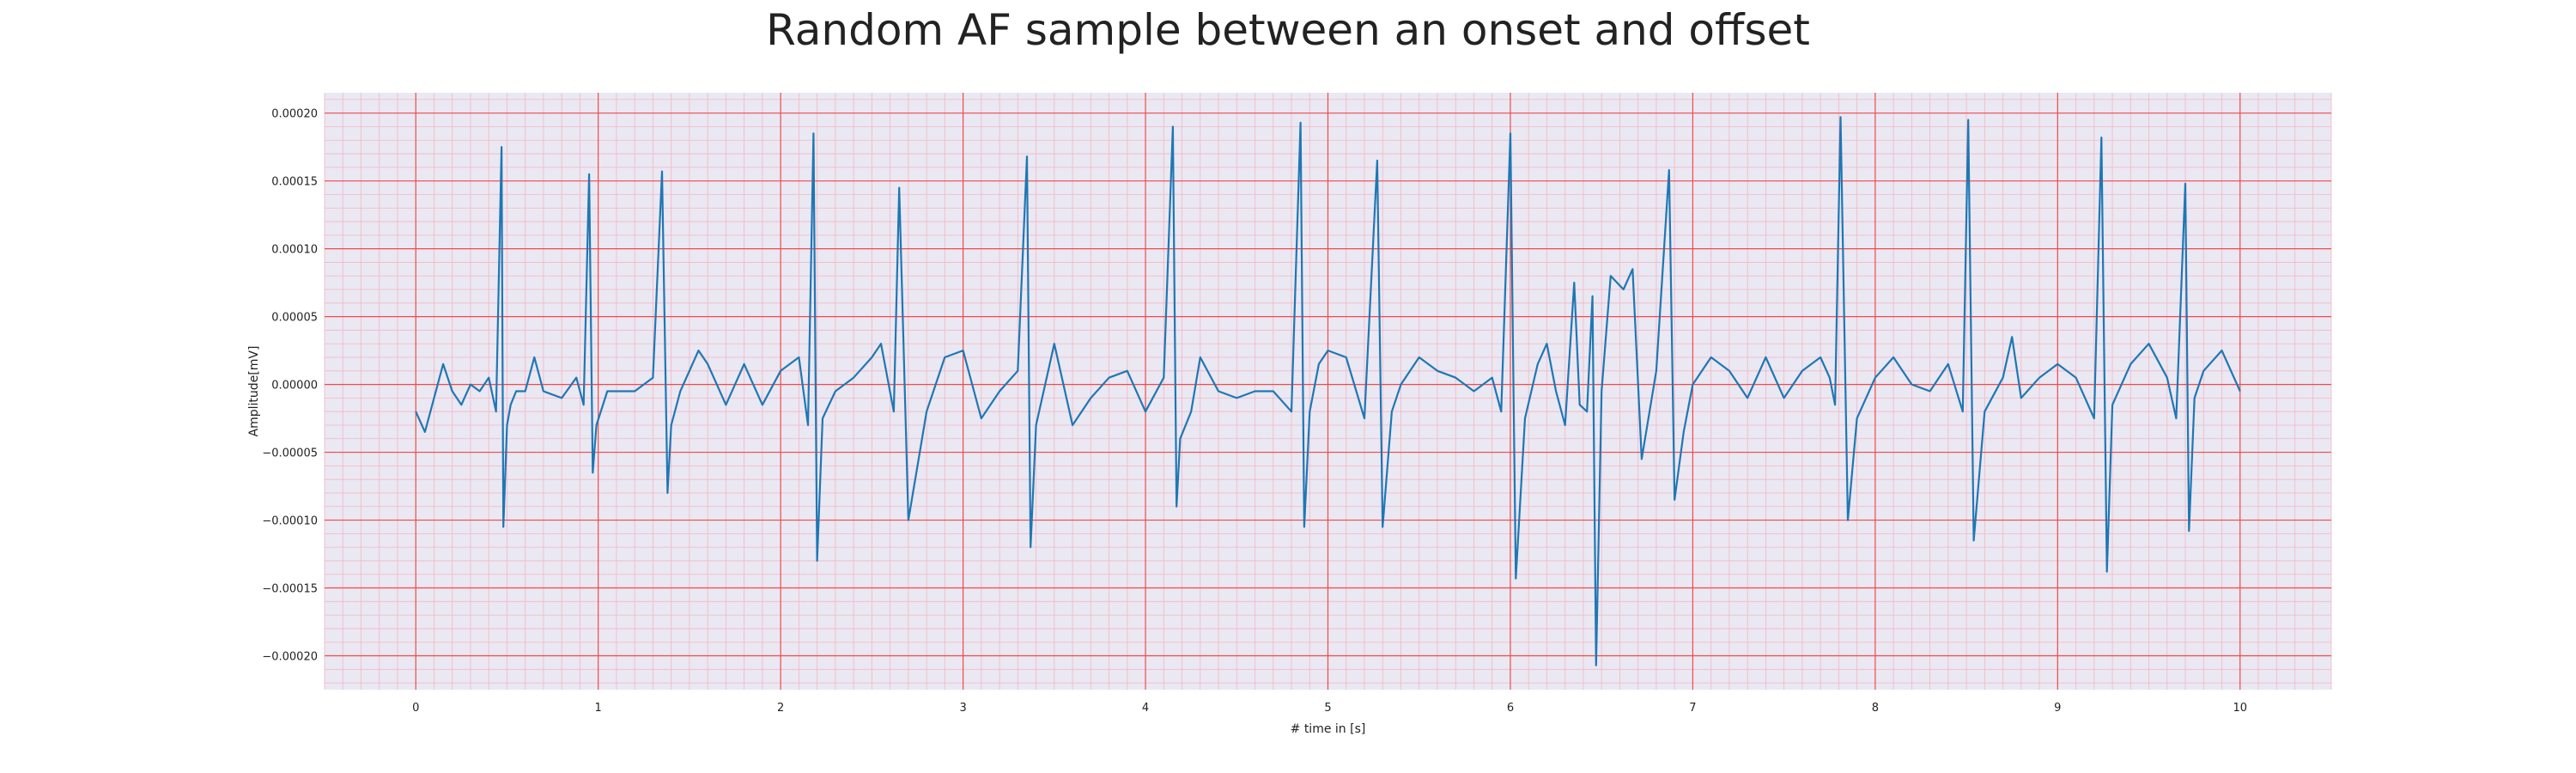 The height and width of the screenshot is (773, 2576). What do you see at coordinates (598, 708) in the screenshot?
I see `x-tick-label: 1` at bounding box center [598, 708].